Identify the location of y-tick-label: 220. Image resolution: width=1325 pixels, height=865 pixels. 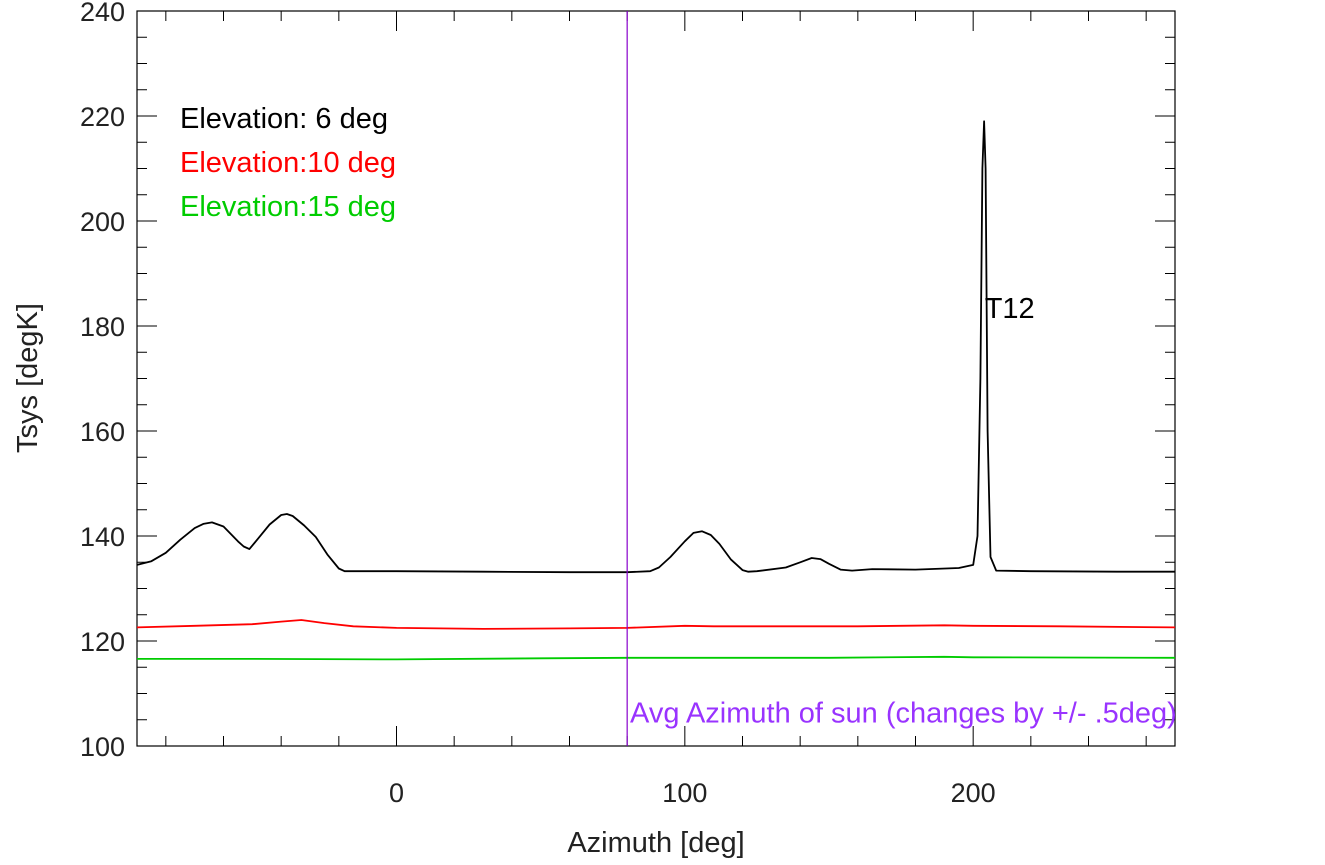
(102, 117).